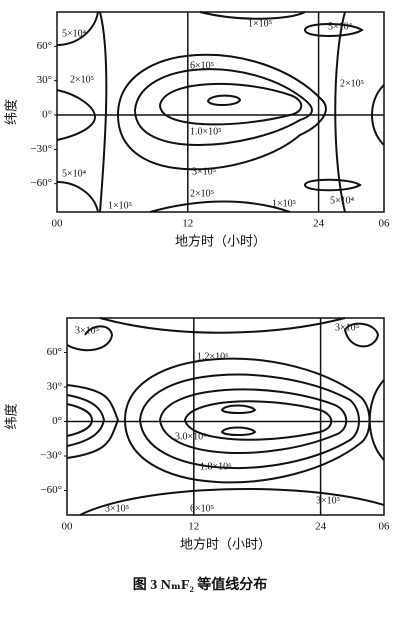  Describe the element at coordinates (206, 131) in the screenshot. I see `contour-label: 1.0×10⁵` at that location.